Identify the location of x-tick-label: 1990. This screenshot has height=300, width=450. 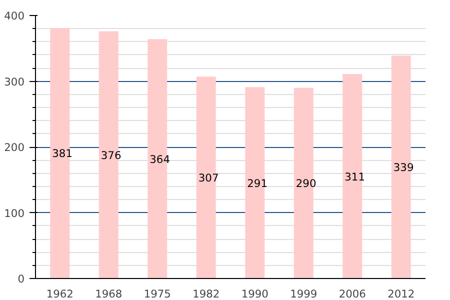
(255, 294).